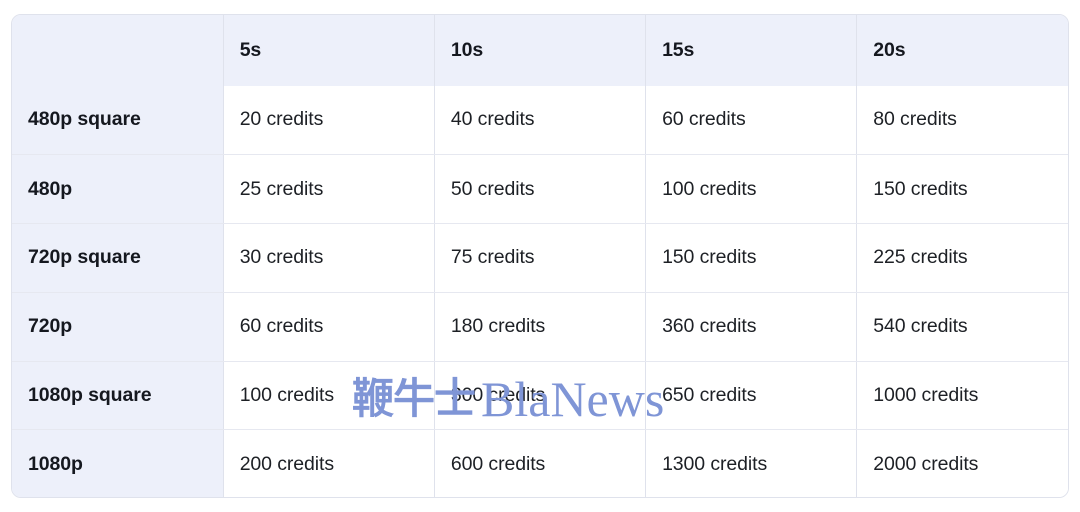 This screenshot has height=512, width=1080. What do you see at coordinates (962, 327) in the screenshot?
I see `cell-720p-20s: 540 credits` at bounding box center [962, 327].